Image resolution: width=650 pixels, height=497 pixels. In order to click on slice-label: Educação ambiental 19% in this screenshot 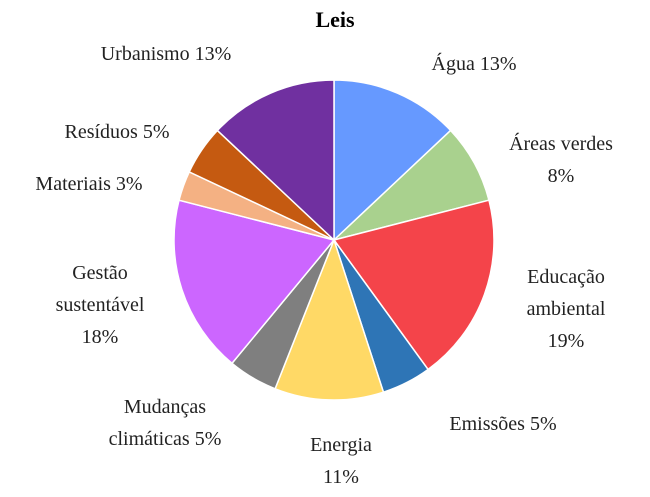, I will do `click(566, 309)`.